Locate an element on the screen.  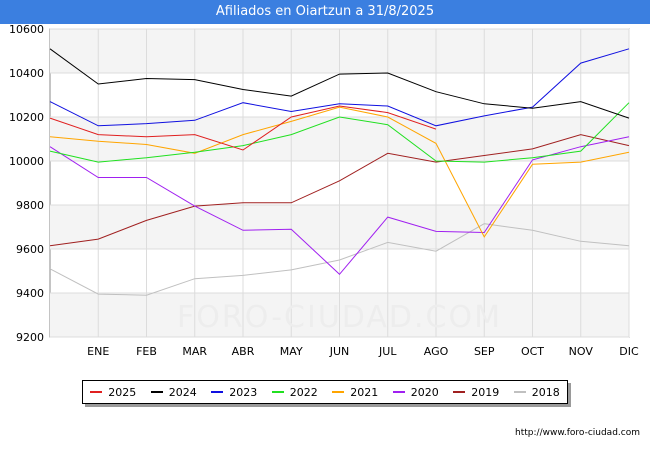
legend-label: 2019 is located at coordinates (485, 392).